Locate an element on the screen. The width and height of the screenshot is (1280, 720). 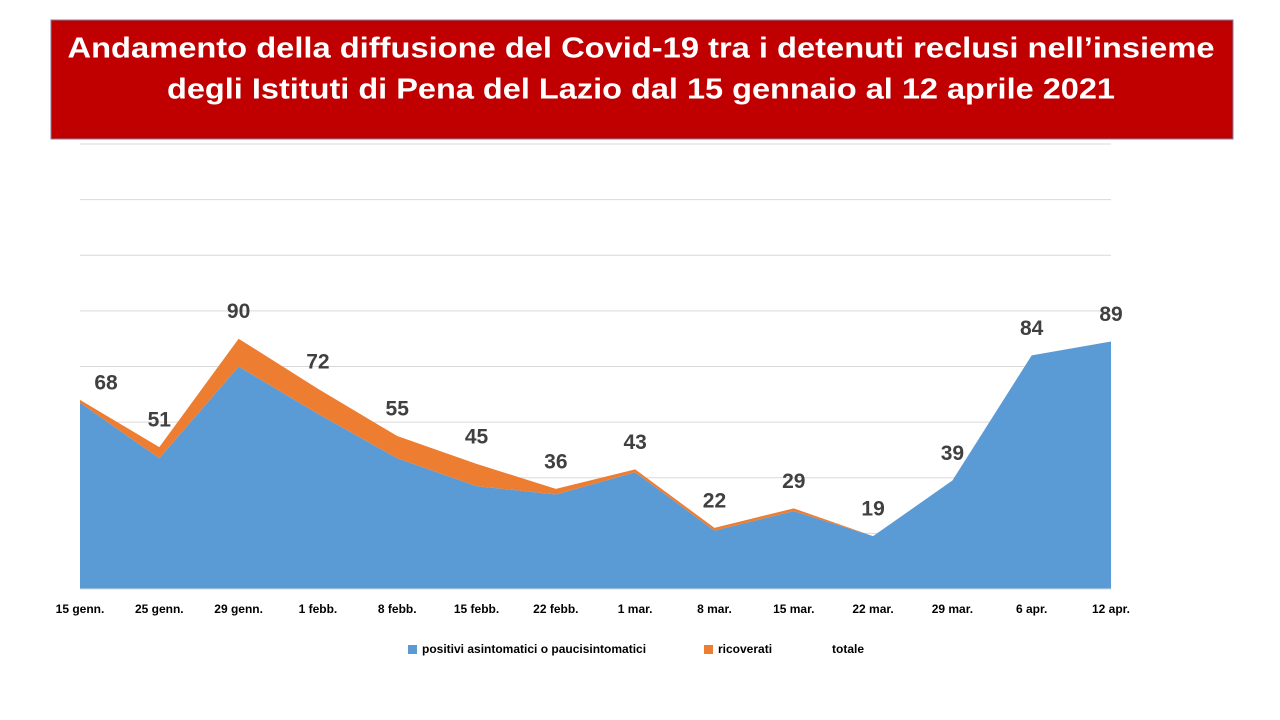
x-tick-label: 8 mar. is located at coordinates (714, 609).